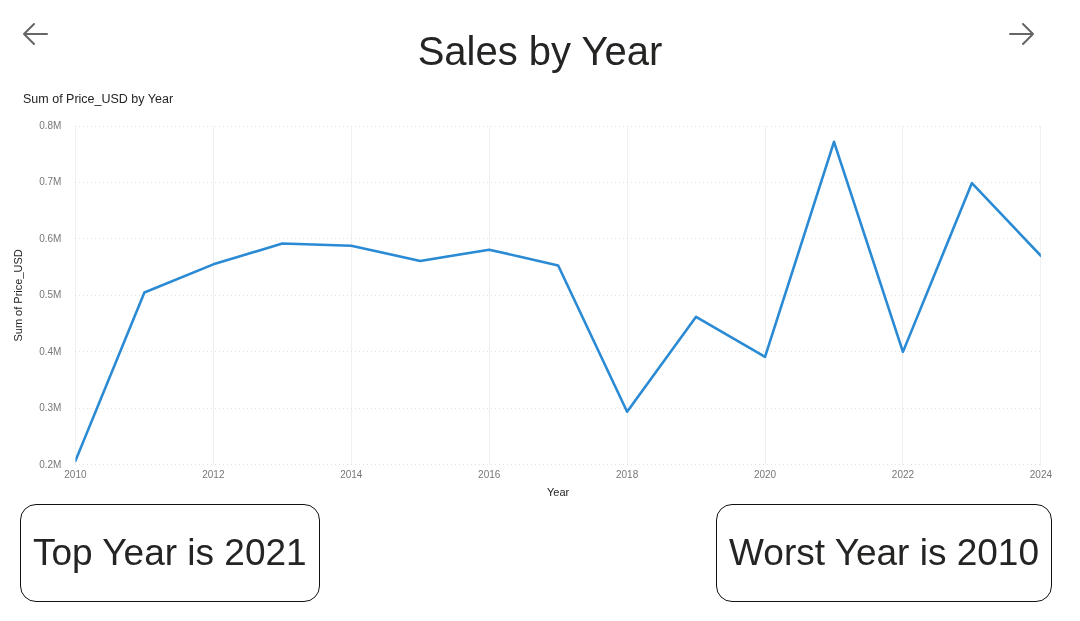 The width and height of the screenshot is (1080, 621). I want to click on y-axis-title: Sum of Price_USD, so click(17, 295).